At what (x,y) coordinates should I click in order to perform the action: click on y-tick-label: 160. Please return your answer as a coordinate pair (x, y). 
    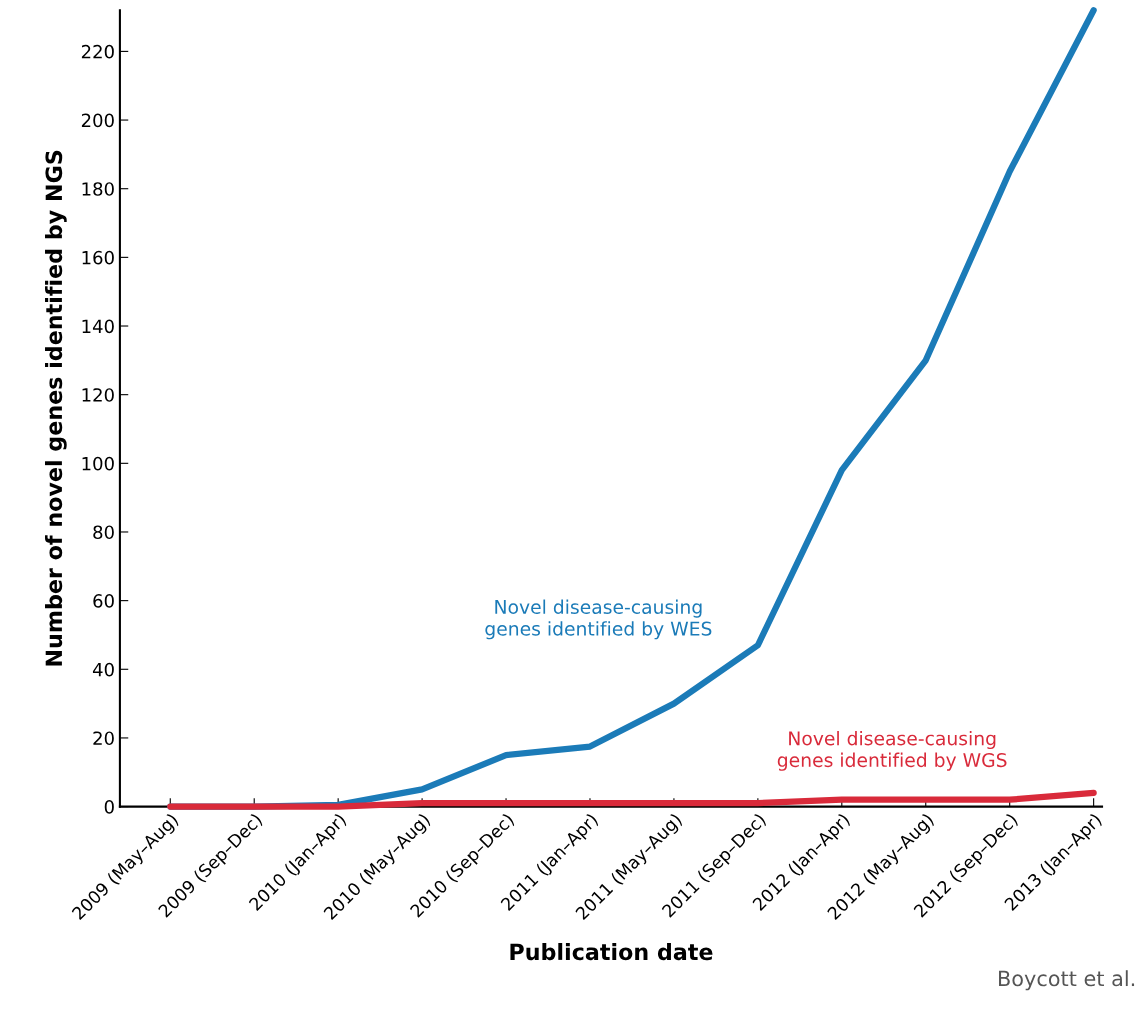
    Looking at the image, I should click on (98, 257).